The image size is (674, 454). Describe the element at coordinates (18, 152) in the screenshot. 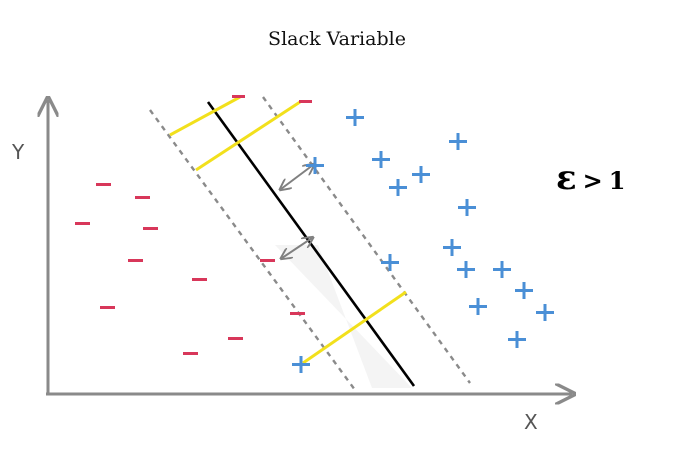

I see `y-axis-label: Y` at that location.